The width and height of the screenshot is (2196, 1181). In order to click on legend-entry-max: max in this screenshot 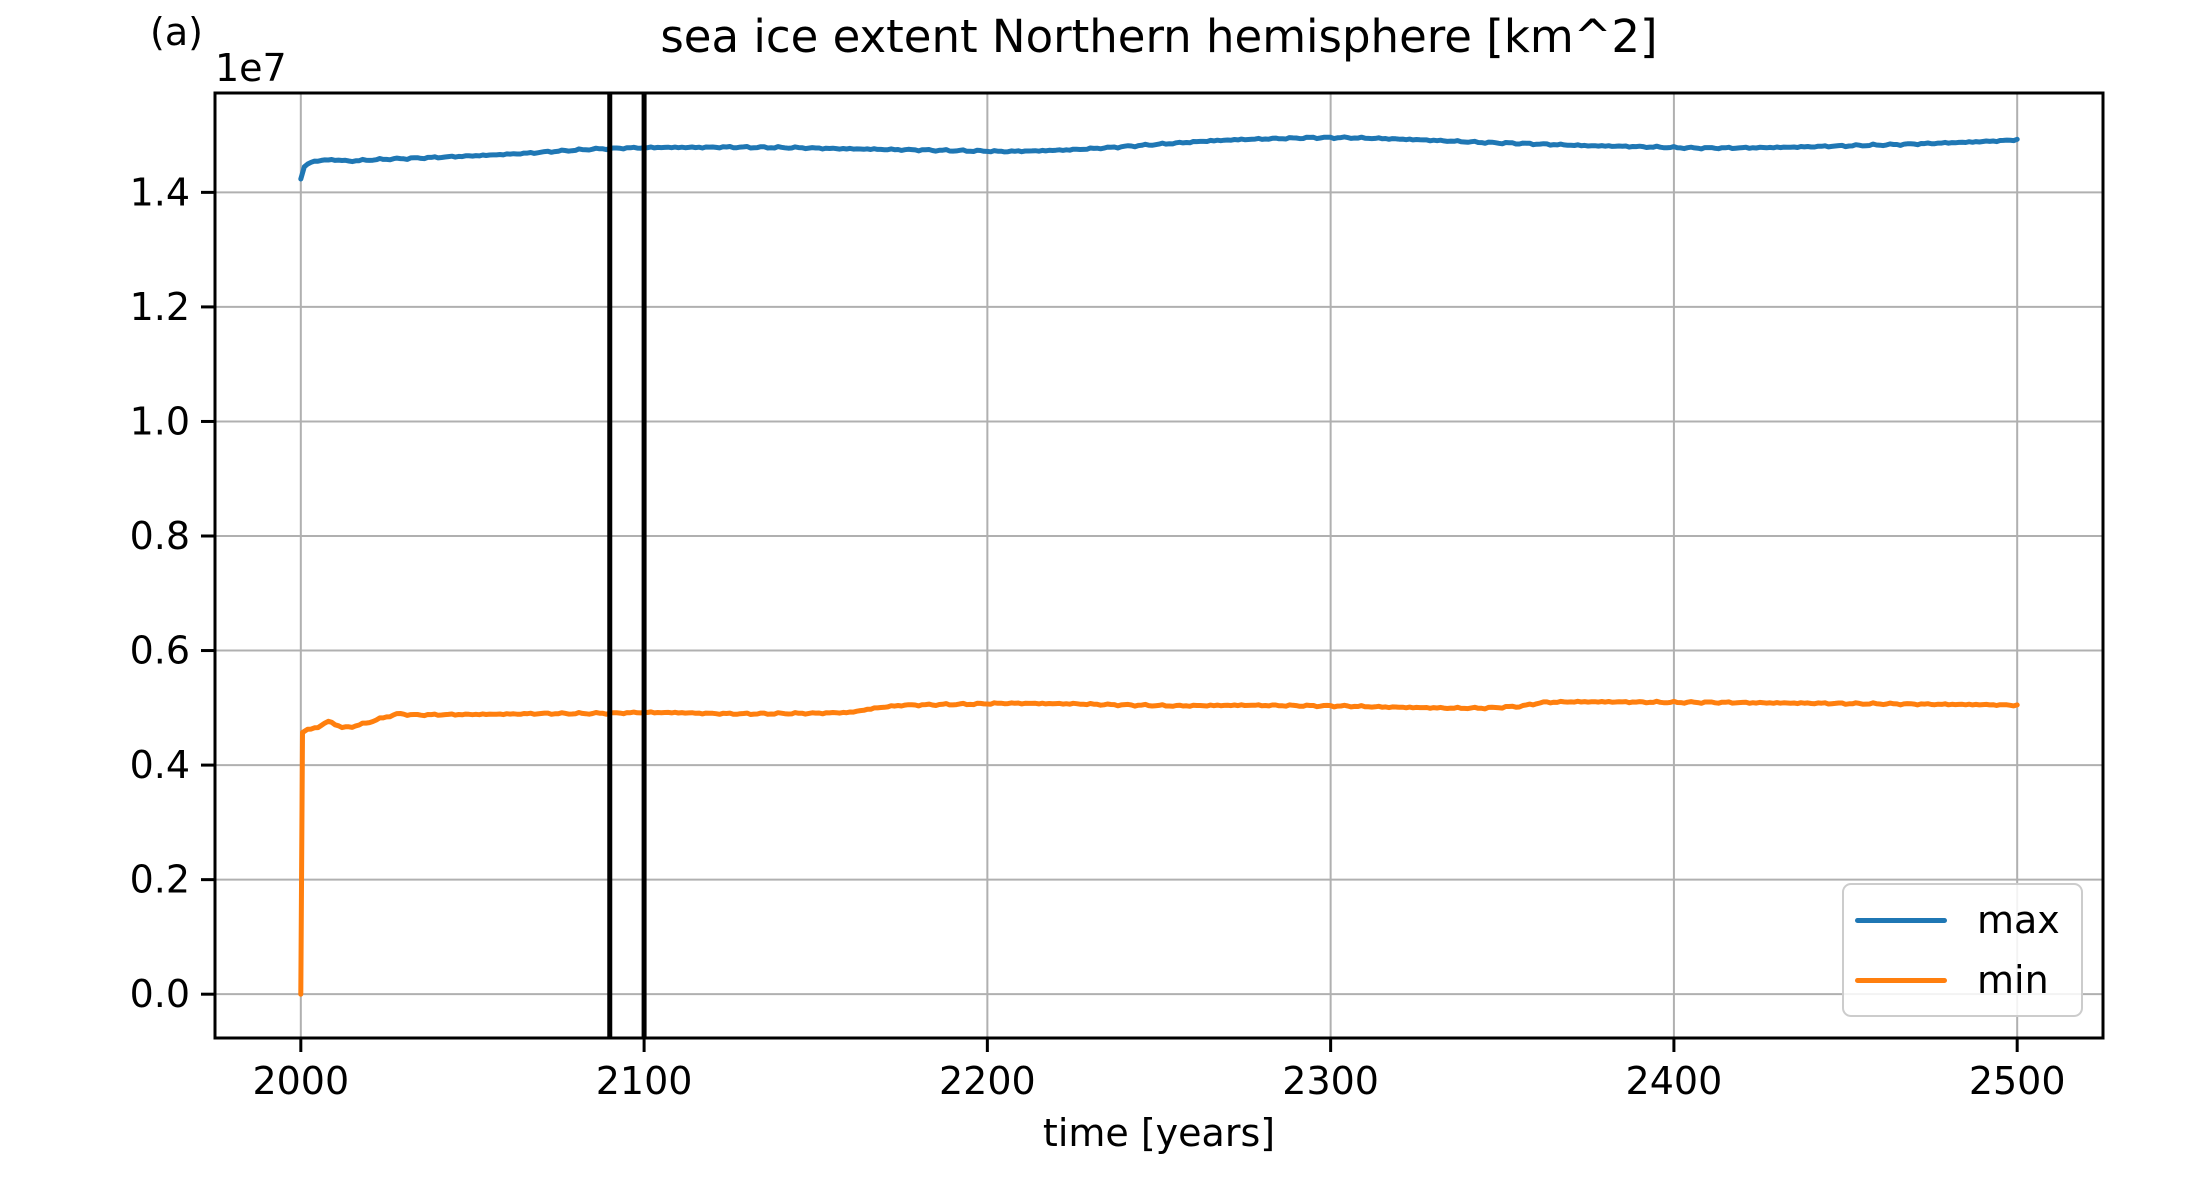, I will do `click(1962, 920)`.